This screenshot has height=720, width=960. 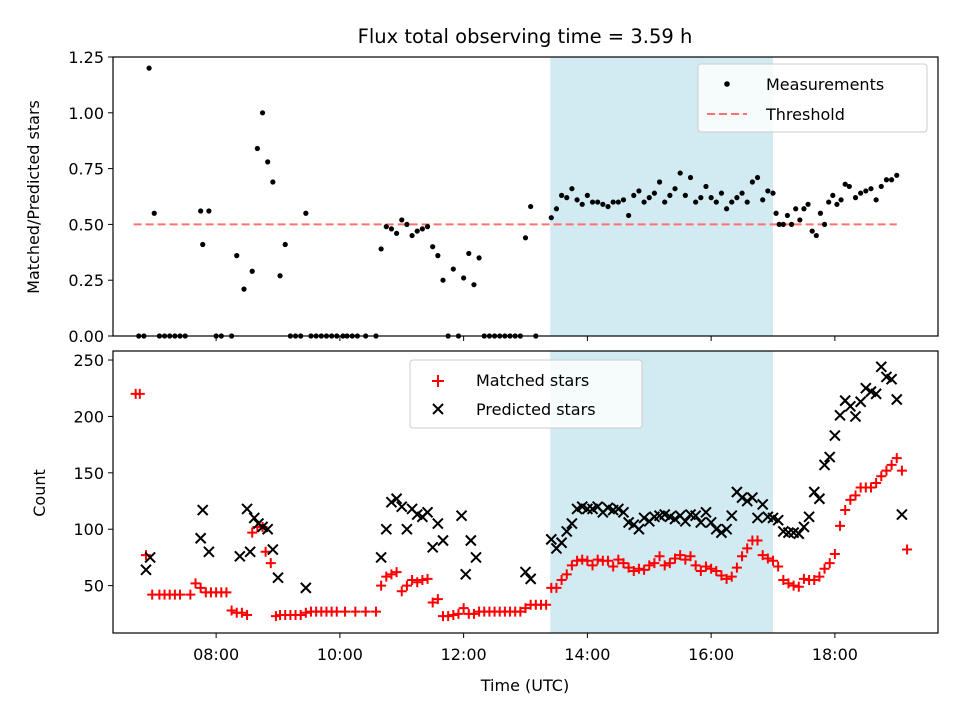 I want to click on top-y-tick-label: 1.25, so click(x=86, y=57).